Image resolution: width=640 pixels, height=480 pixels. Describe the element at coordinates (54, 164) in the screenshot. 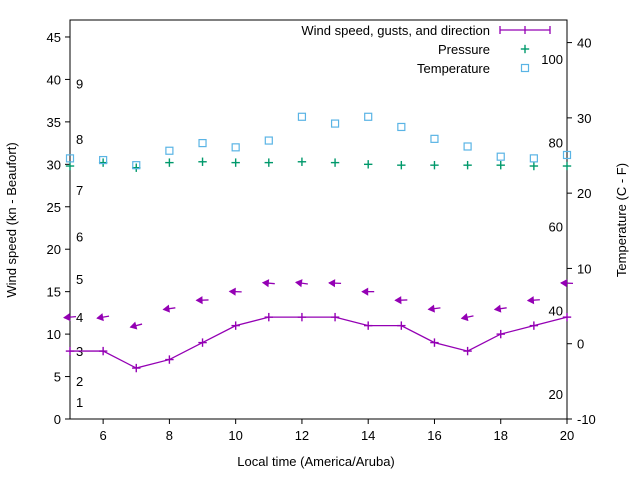

I see `left-axis-tick-label: 30` at that location.